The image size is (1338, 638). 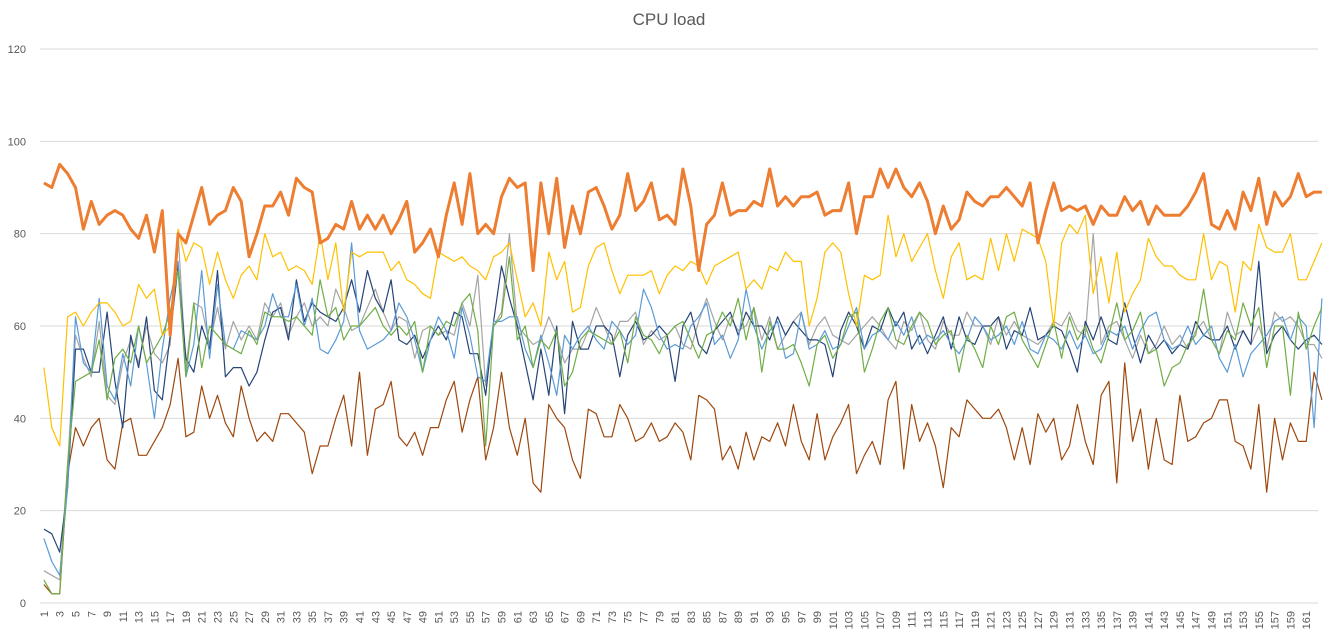 What do you see at coordinates (1244, 620) in the screenshot?
I see `x-tick-label: 153` at bounding box center [1244, 620].